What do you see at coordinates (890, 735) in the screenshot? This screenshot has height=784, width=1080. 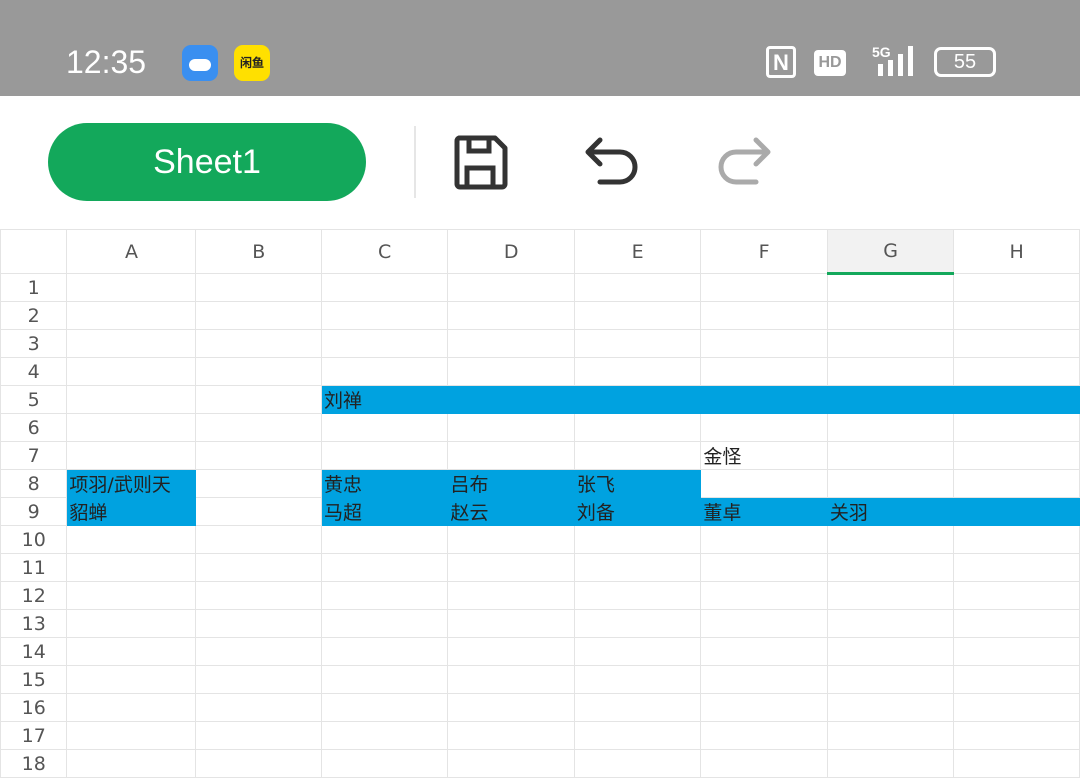 I see `cell-g17` at bounding box center [890, 735].